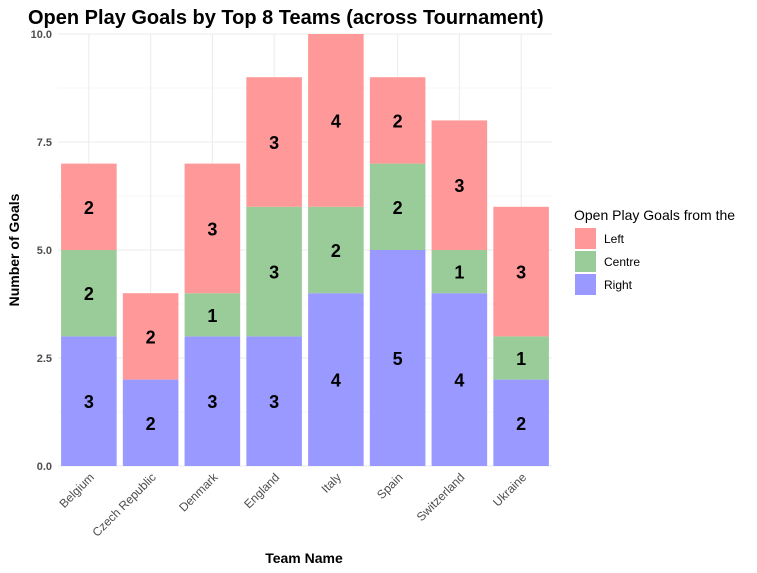  Describe the element at coordinates (441, 497) in the screenshot. I see `x-tick-label: Switzerland` at that location.